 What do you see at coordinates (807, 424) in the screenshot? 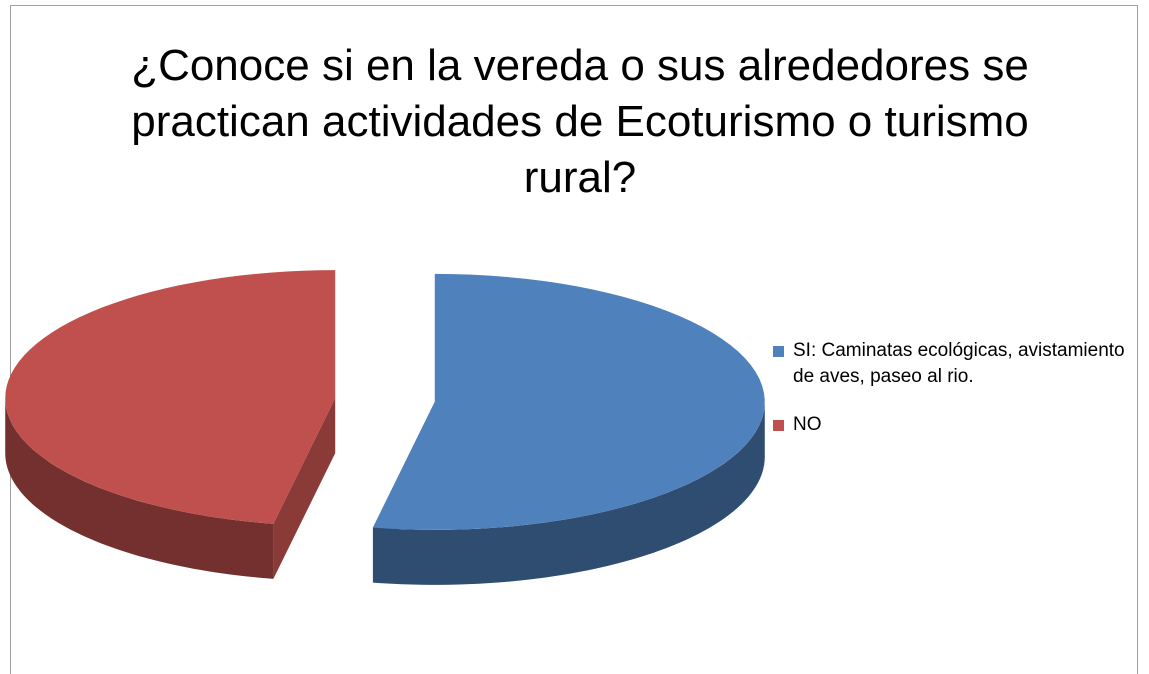
I see `legend-label: NO` at bounding box center [807, 424].